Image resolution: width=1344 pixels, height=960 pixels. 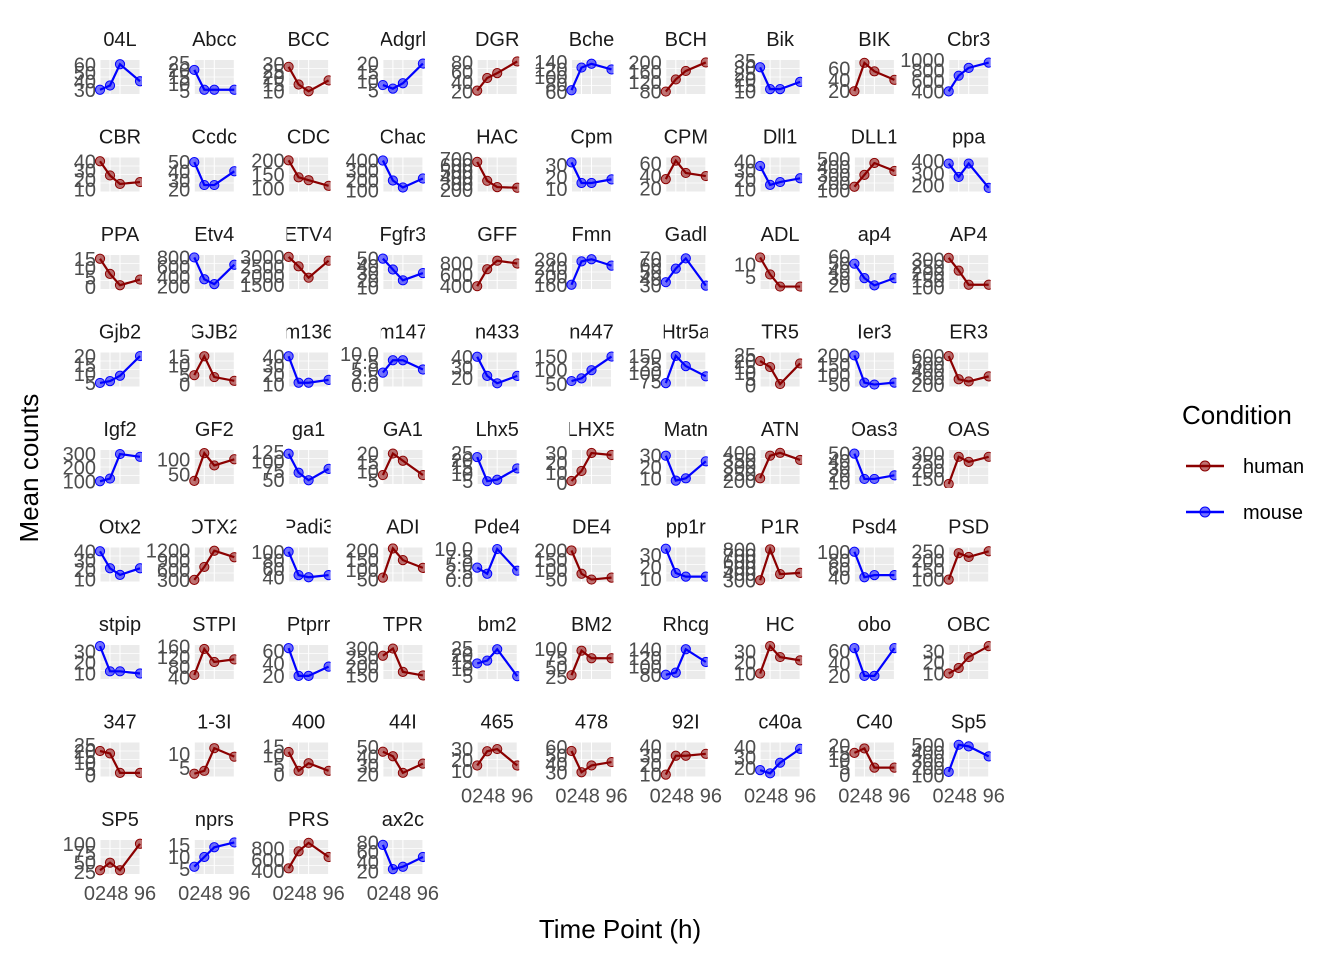 I want to click on panel-title: pp1r, so click(x=686, y=528).